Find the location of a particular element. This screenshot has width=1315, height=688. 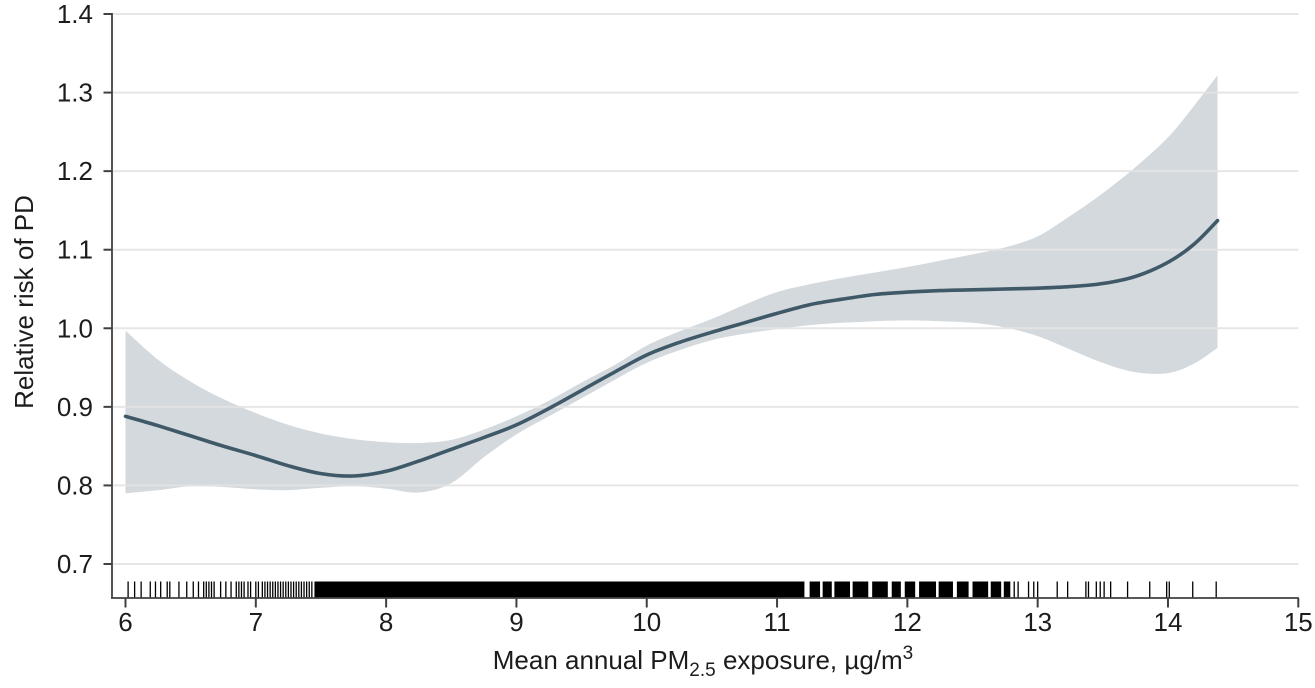

x-axis-title-subscript: 2.5 is located at coordinates (702, 670).